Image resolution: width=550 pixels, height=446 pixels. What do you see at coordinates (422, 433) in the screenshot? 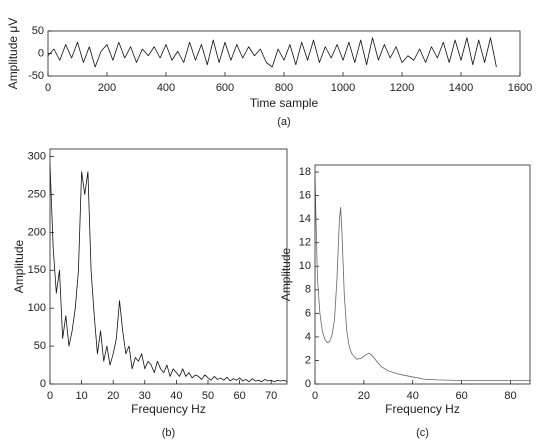
I see `caption: (c)` at bounding box center [422, 433].